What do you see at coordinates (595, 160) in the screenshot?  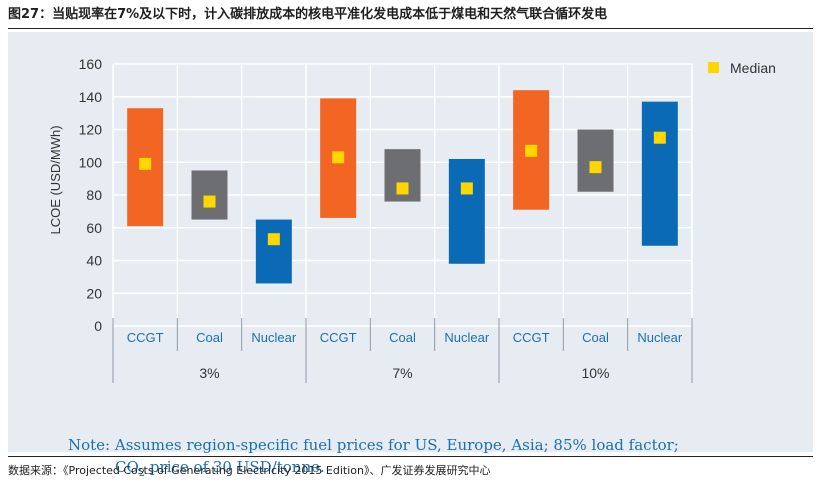 I see `range-bar-coal-10pct` at bounding box center [595, 160].